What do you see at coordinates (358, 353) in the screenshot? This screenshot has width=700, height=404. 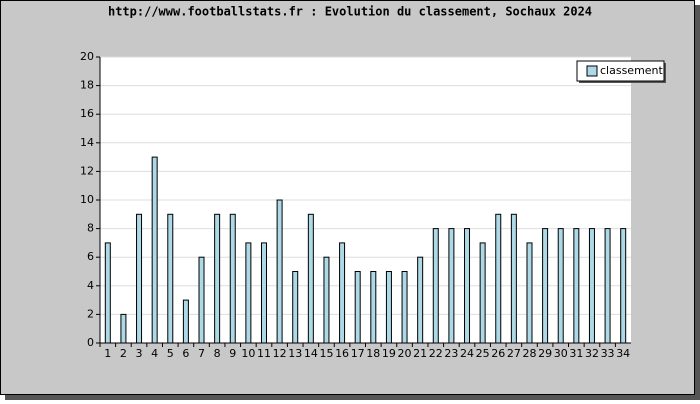 I see `x-tick-label: 17` at bounding box center [358, 353].